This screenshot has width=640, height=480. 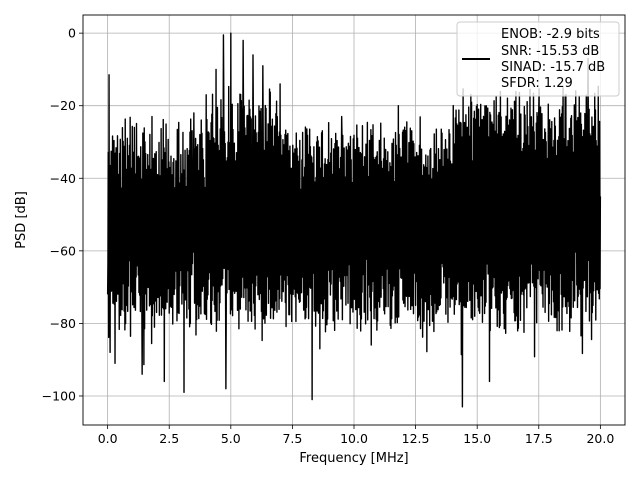 What do you see at coordinates (63, 178) in the screenshot?
I see `y-tick-label: −40` at bounding box center [63, 178].